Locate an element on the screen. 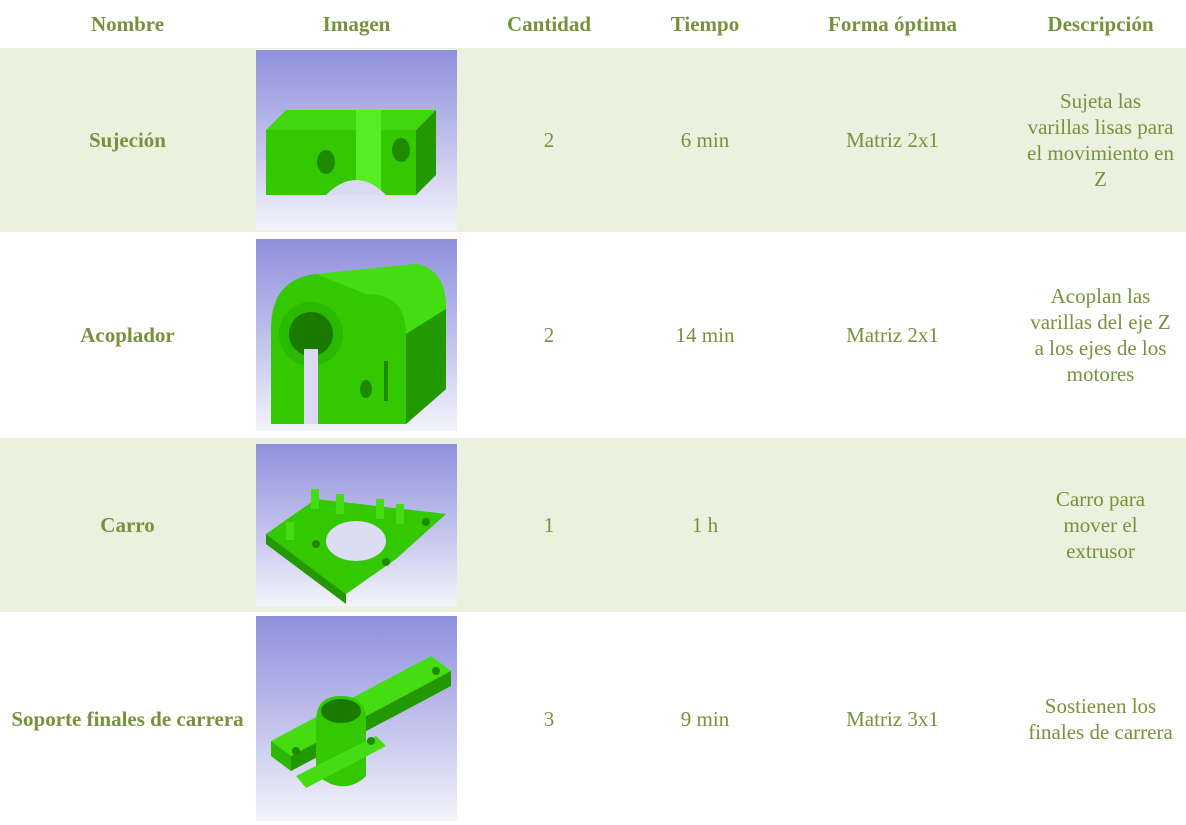 The image size is (1186, 825). form-empty is located at coordinates (892, 525).